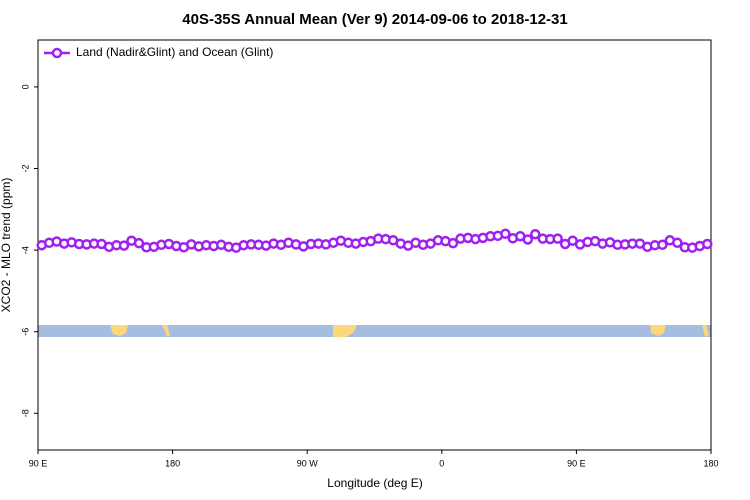 This screenshot has height=500, width=750. What do you see at coordinates (25, 332) in the screenshot?
I see `y-tick-label: -6` at bounding box center [25, 332].